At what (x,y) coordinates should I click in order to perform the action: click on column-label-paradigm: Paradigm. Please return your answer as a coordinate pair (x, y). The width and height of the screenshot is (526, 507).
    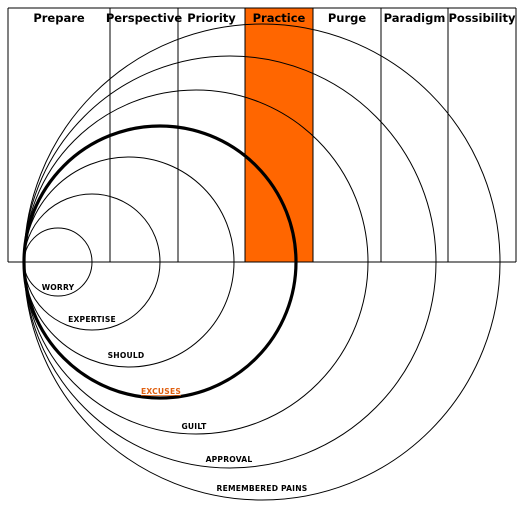
    Looking at the image, I should click on (415, 18).